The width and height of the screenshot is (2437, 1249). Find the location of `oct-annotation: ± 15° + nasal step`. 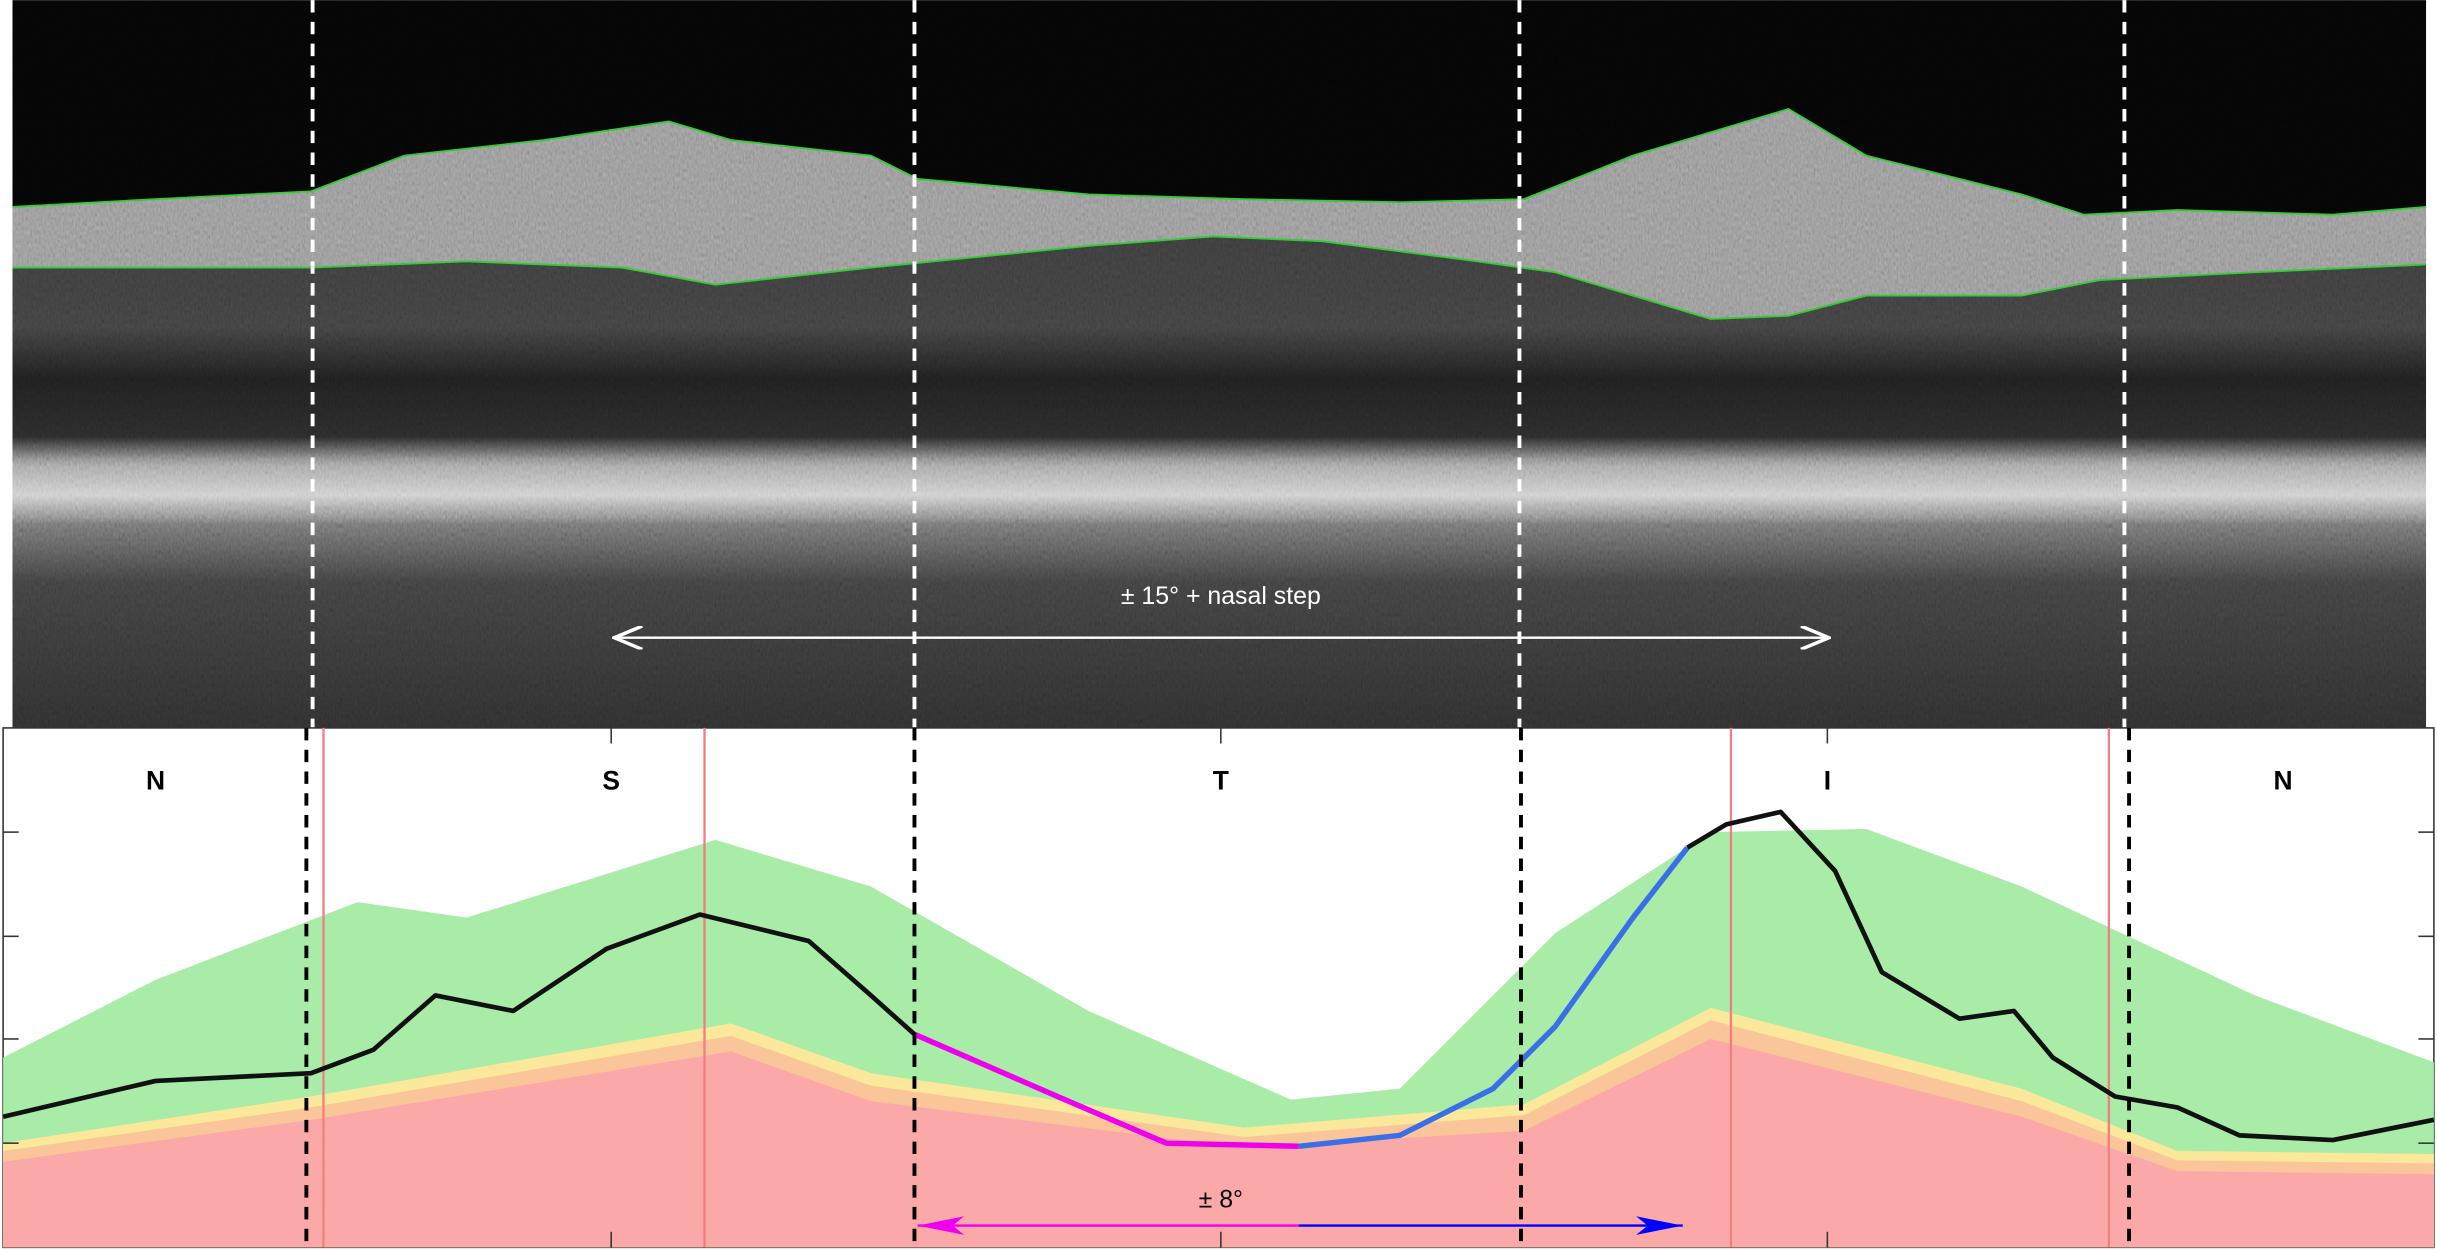

oct-annotation: ± 15° + nasal step is located at coordinates (1221, 596).